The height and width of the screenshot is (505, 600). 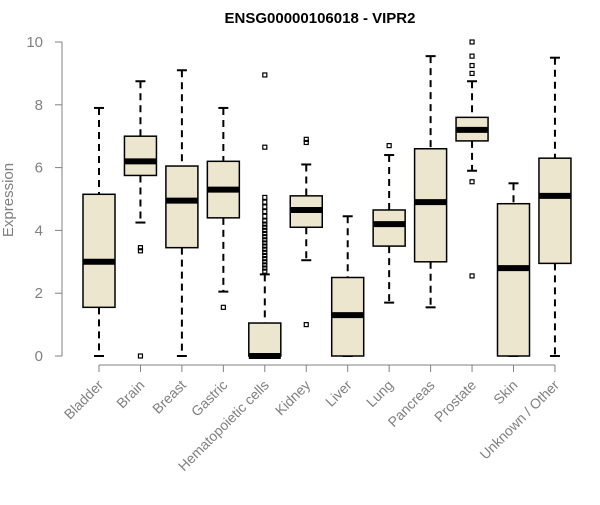 What do you see at coordinates (8, 200) in the screenshot?
I see `y-axis-label: Expression` at bounding box center [8, 200].